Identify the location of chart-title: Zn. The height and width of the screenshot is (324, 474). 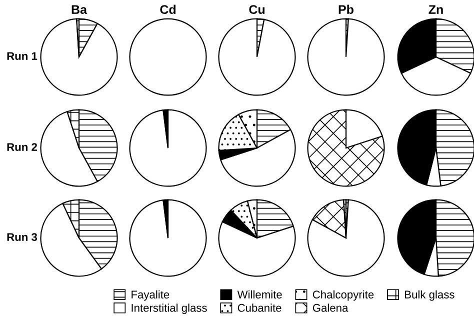
(435, 9).